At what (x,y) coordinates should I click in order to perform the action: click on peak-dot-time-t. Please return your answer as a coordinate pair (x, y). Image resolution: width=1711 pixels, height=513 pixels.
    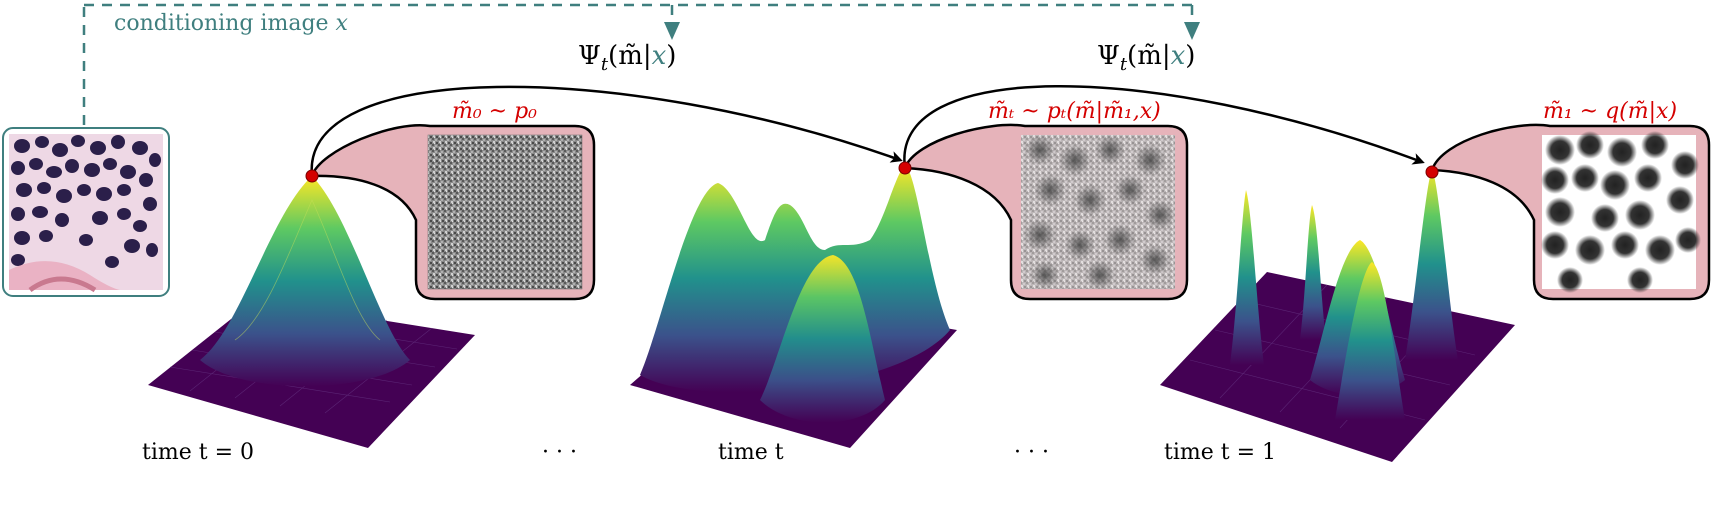
    Looking at the image, I should click on (905, 168).